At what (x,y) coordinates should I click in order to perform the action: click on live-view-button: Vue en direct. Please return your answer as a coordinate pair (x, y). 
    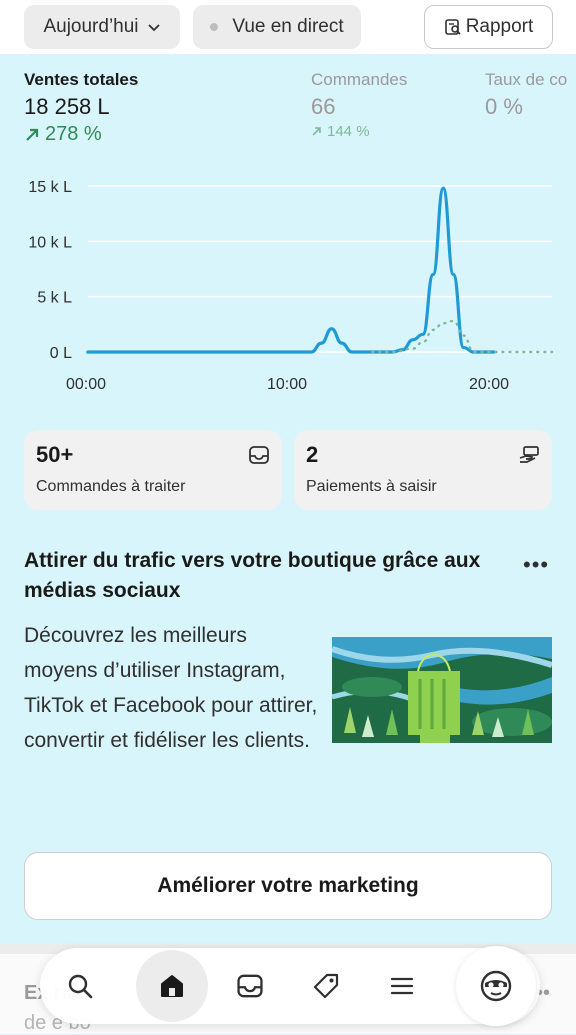
    Looking at the image, I should click on (277, 27).